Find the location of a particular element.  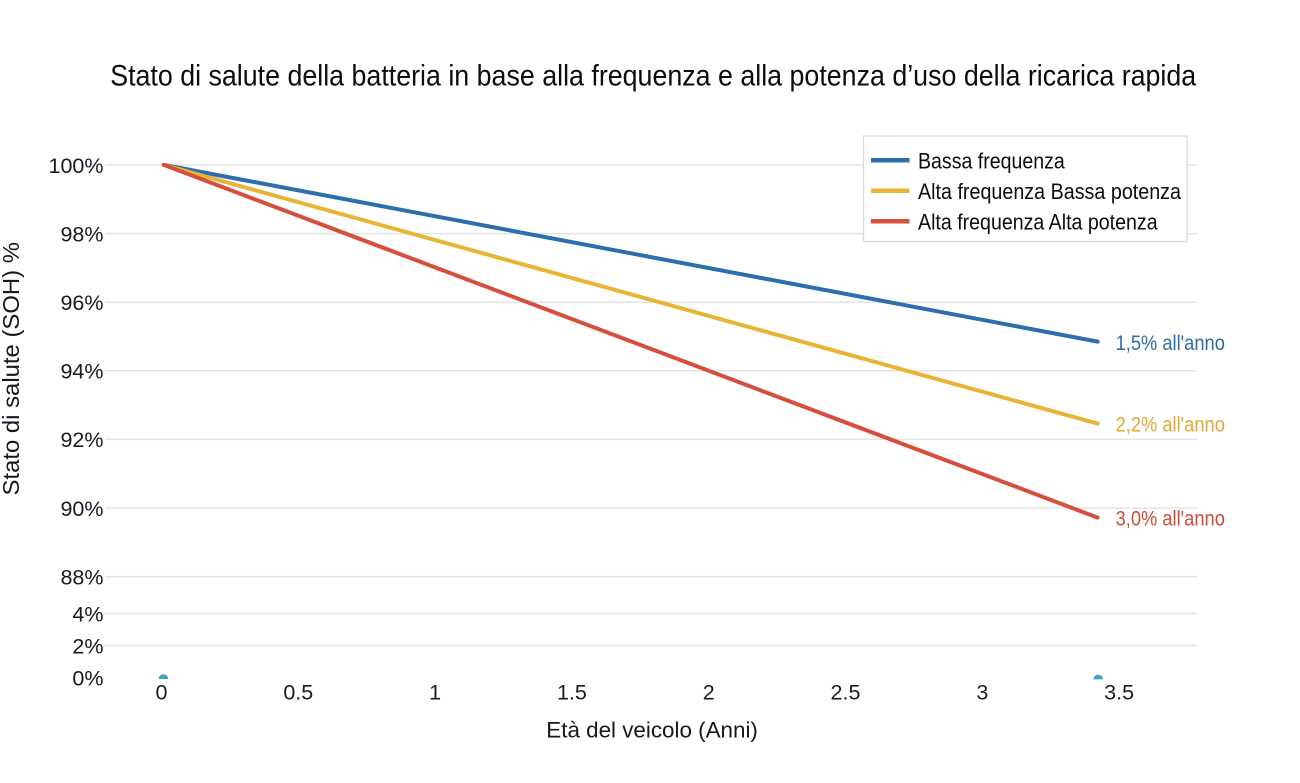

svg-text: 1,5% all'anno is located at coordinates (1170, 343).